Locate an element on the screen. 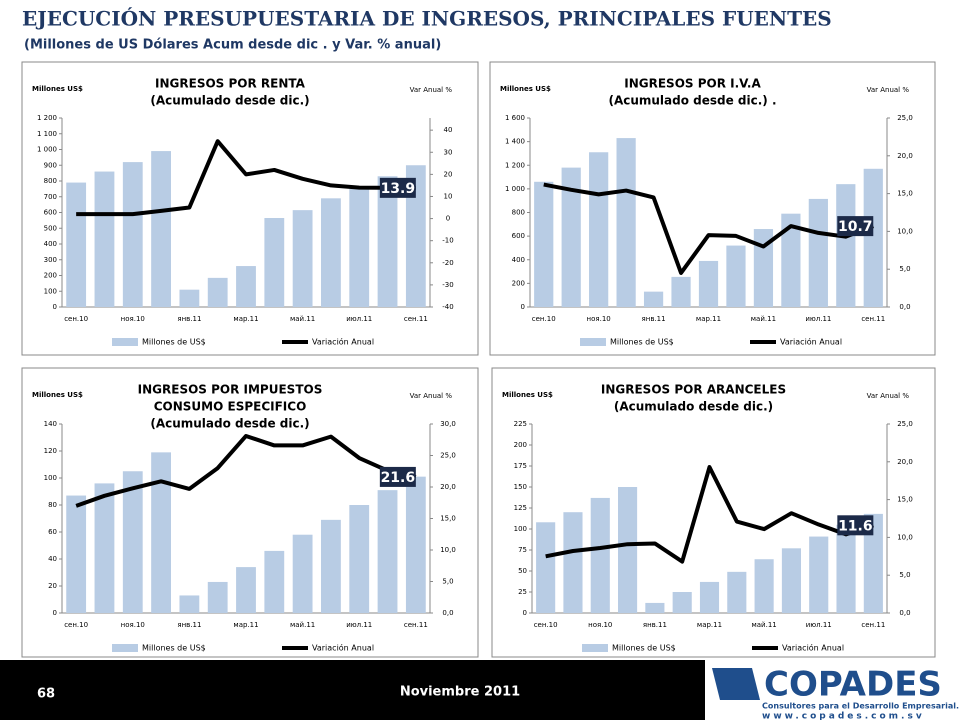  y-tick-label: 1 100 is located at coordinates (47, 134).